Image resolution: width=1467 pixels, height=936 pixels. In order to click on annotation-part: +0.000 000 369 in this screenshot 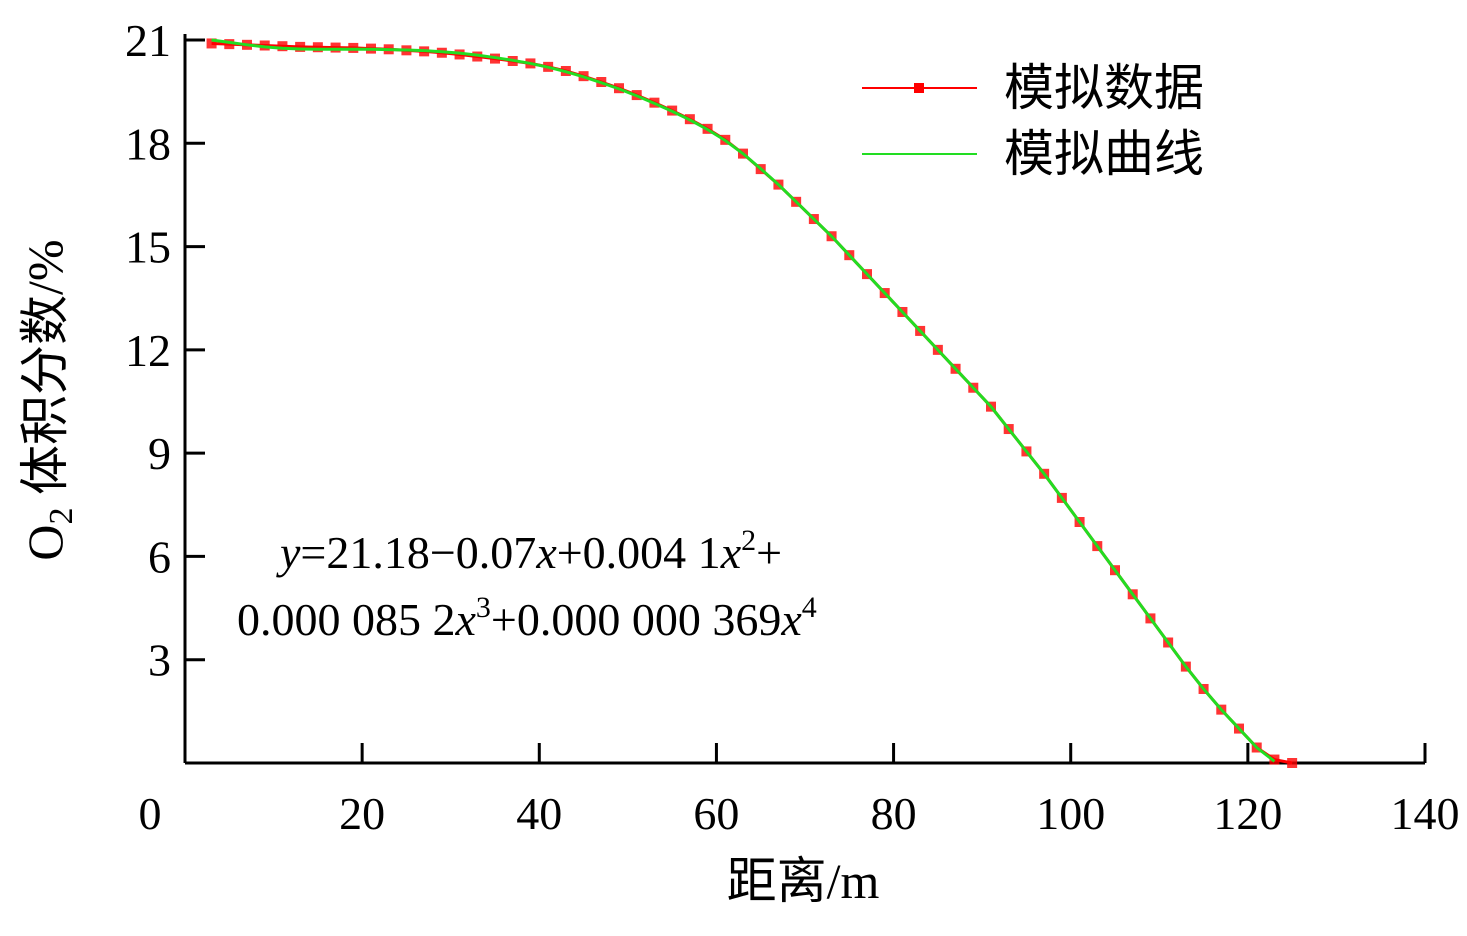, I will do `click(636, 619)`.